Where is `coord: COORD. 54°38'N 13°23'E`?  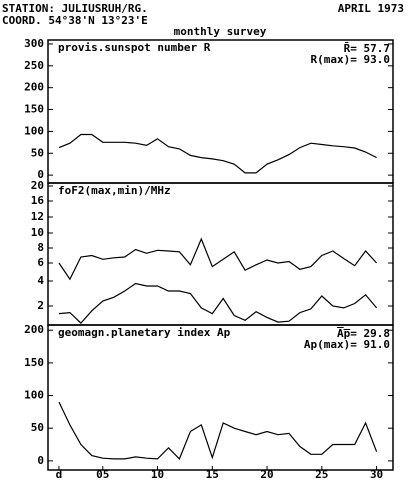 coord: COORD. 54°38'N 13°23'E is located at coordinates (75, 20).